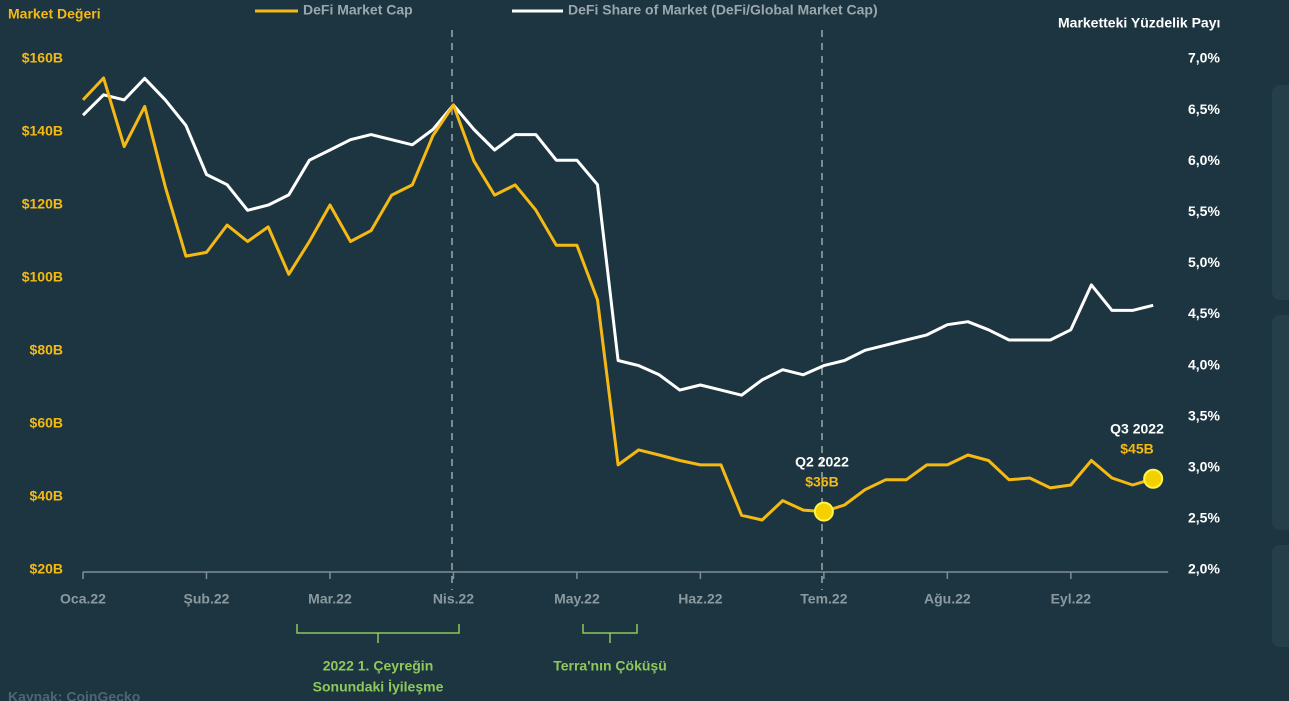  I want to click on source: Kaynak: CoinGecko, so click(74, 695).